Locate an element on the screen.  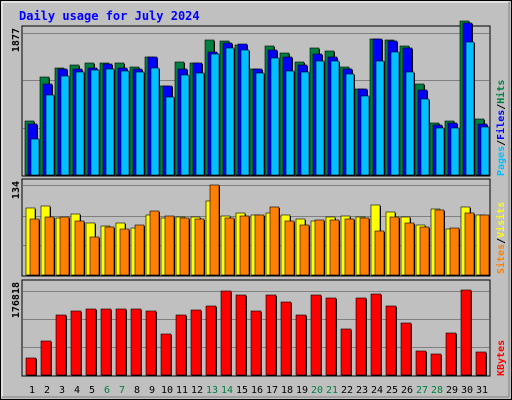
day-label-21: 21 is located at coordinates (332, 390).